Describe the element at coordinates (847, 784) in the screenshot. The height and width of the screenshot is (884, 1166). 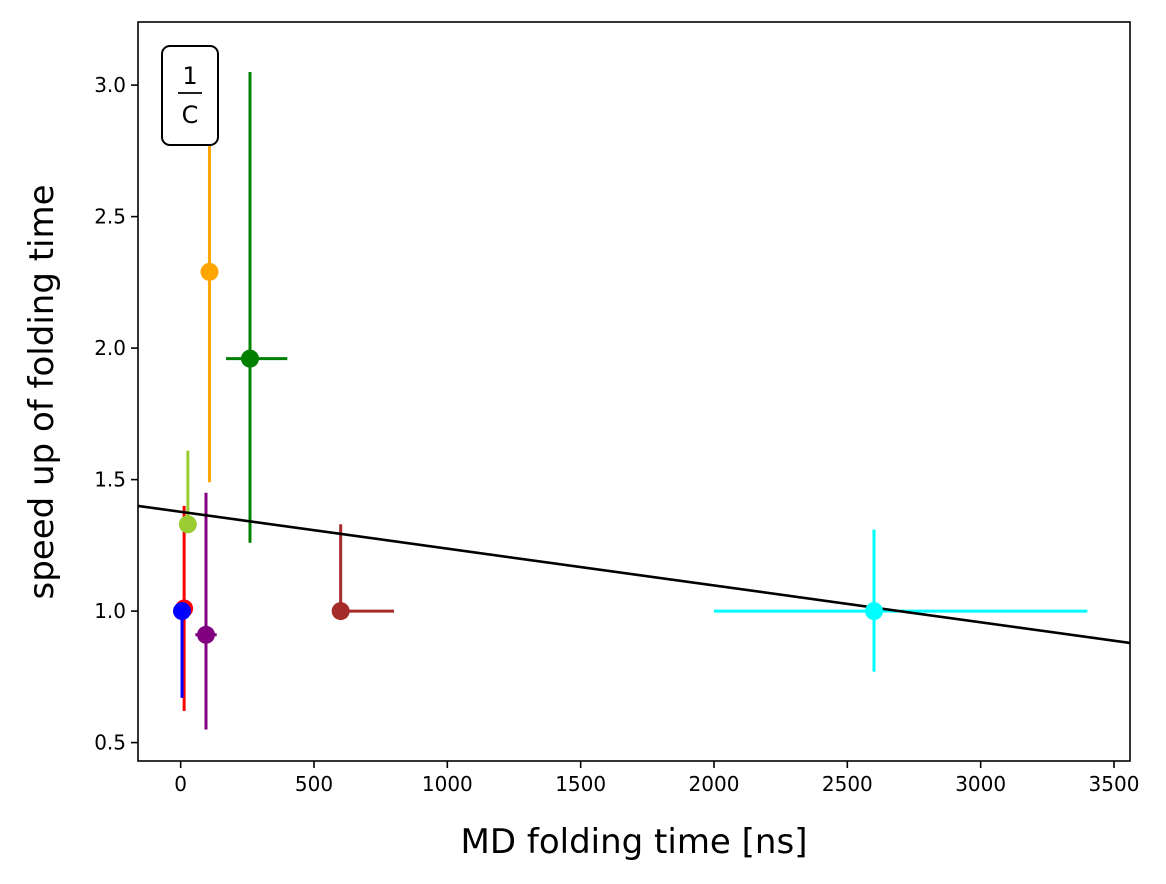
I see `x-tick-label: 2500` at that location.